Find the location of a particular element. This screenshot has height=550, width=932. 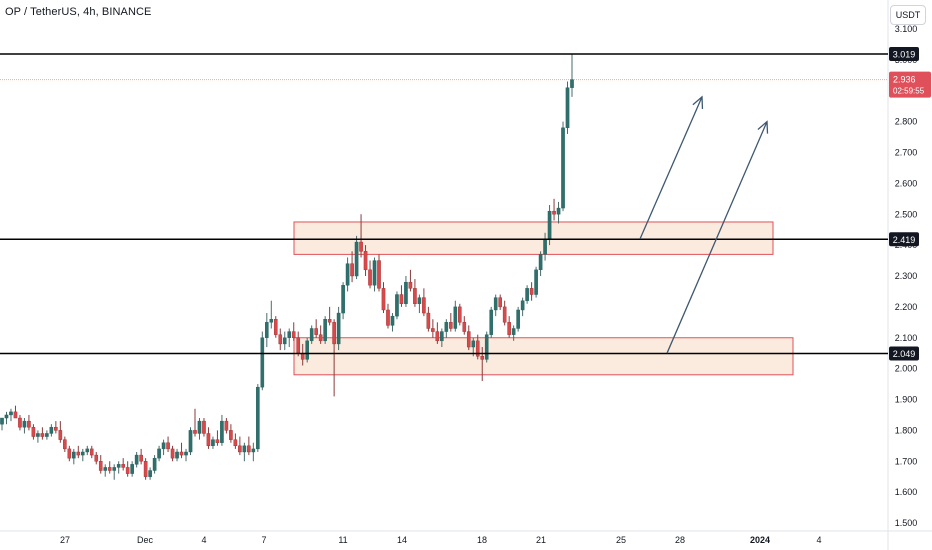

y-tick-label: 2.200 is located at coordinates (906, 307).